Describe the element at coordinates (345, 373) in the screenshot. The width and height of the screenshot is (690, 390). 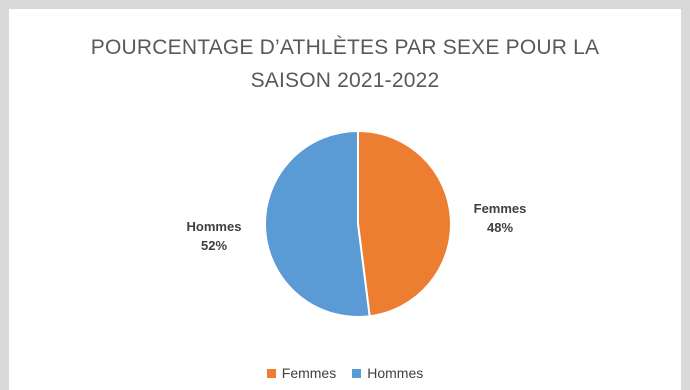
I see `chart-legend: Femmes Hommes` at that location.